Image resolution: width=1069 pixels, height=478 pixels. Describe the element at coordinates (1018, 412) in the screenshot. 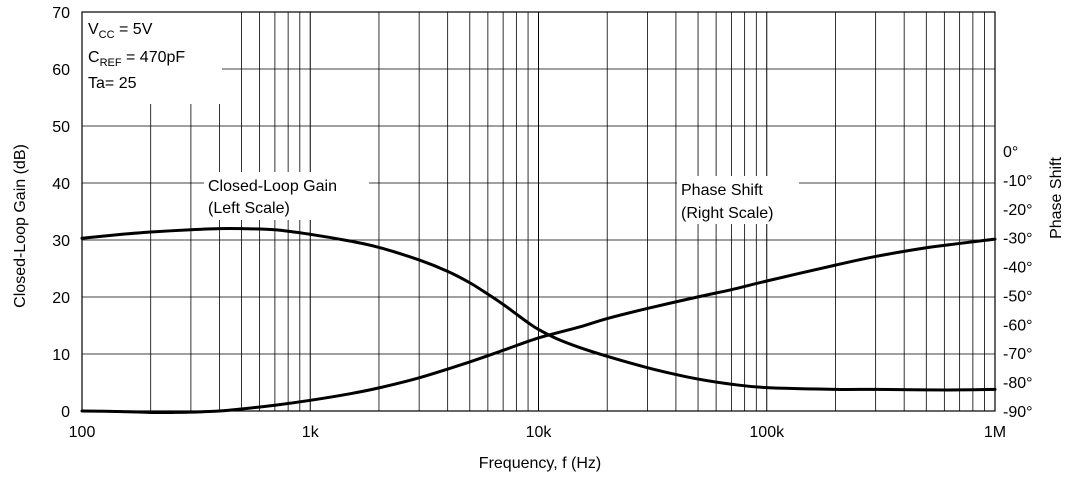

I see `y2-tick-label: -90°` at that location.